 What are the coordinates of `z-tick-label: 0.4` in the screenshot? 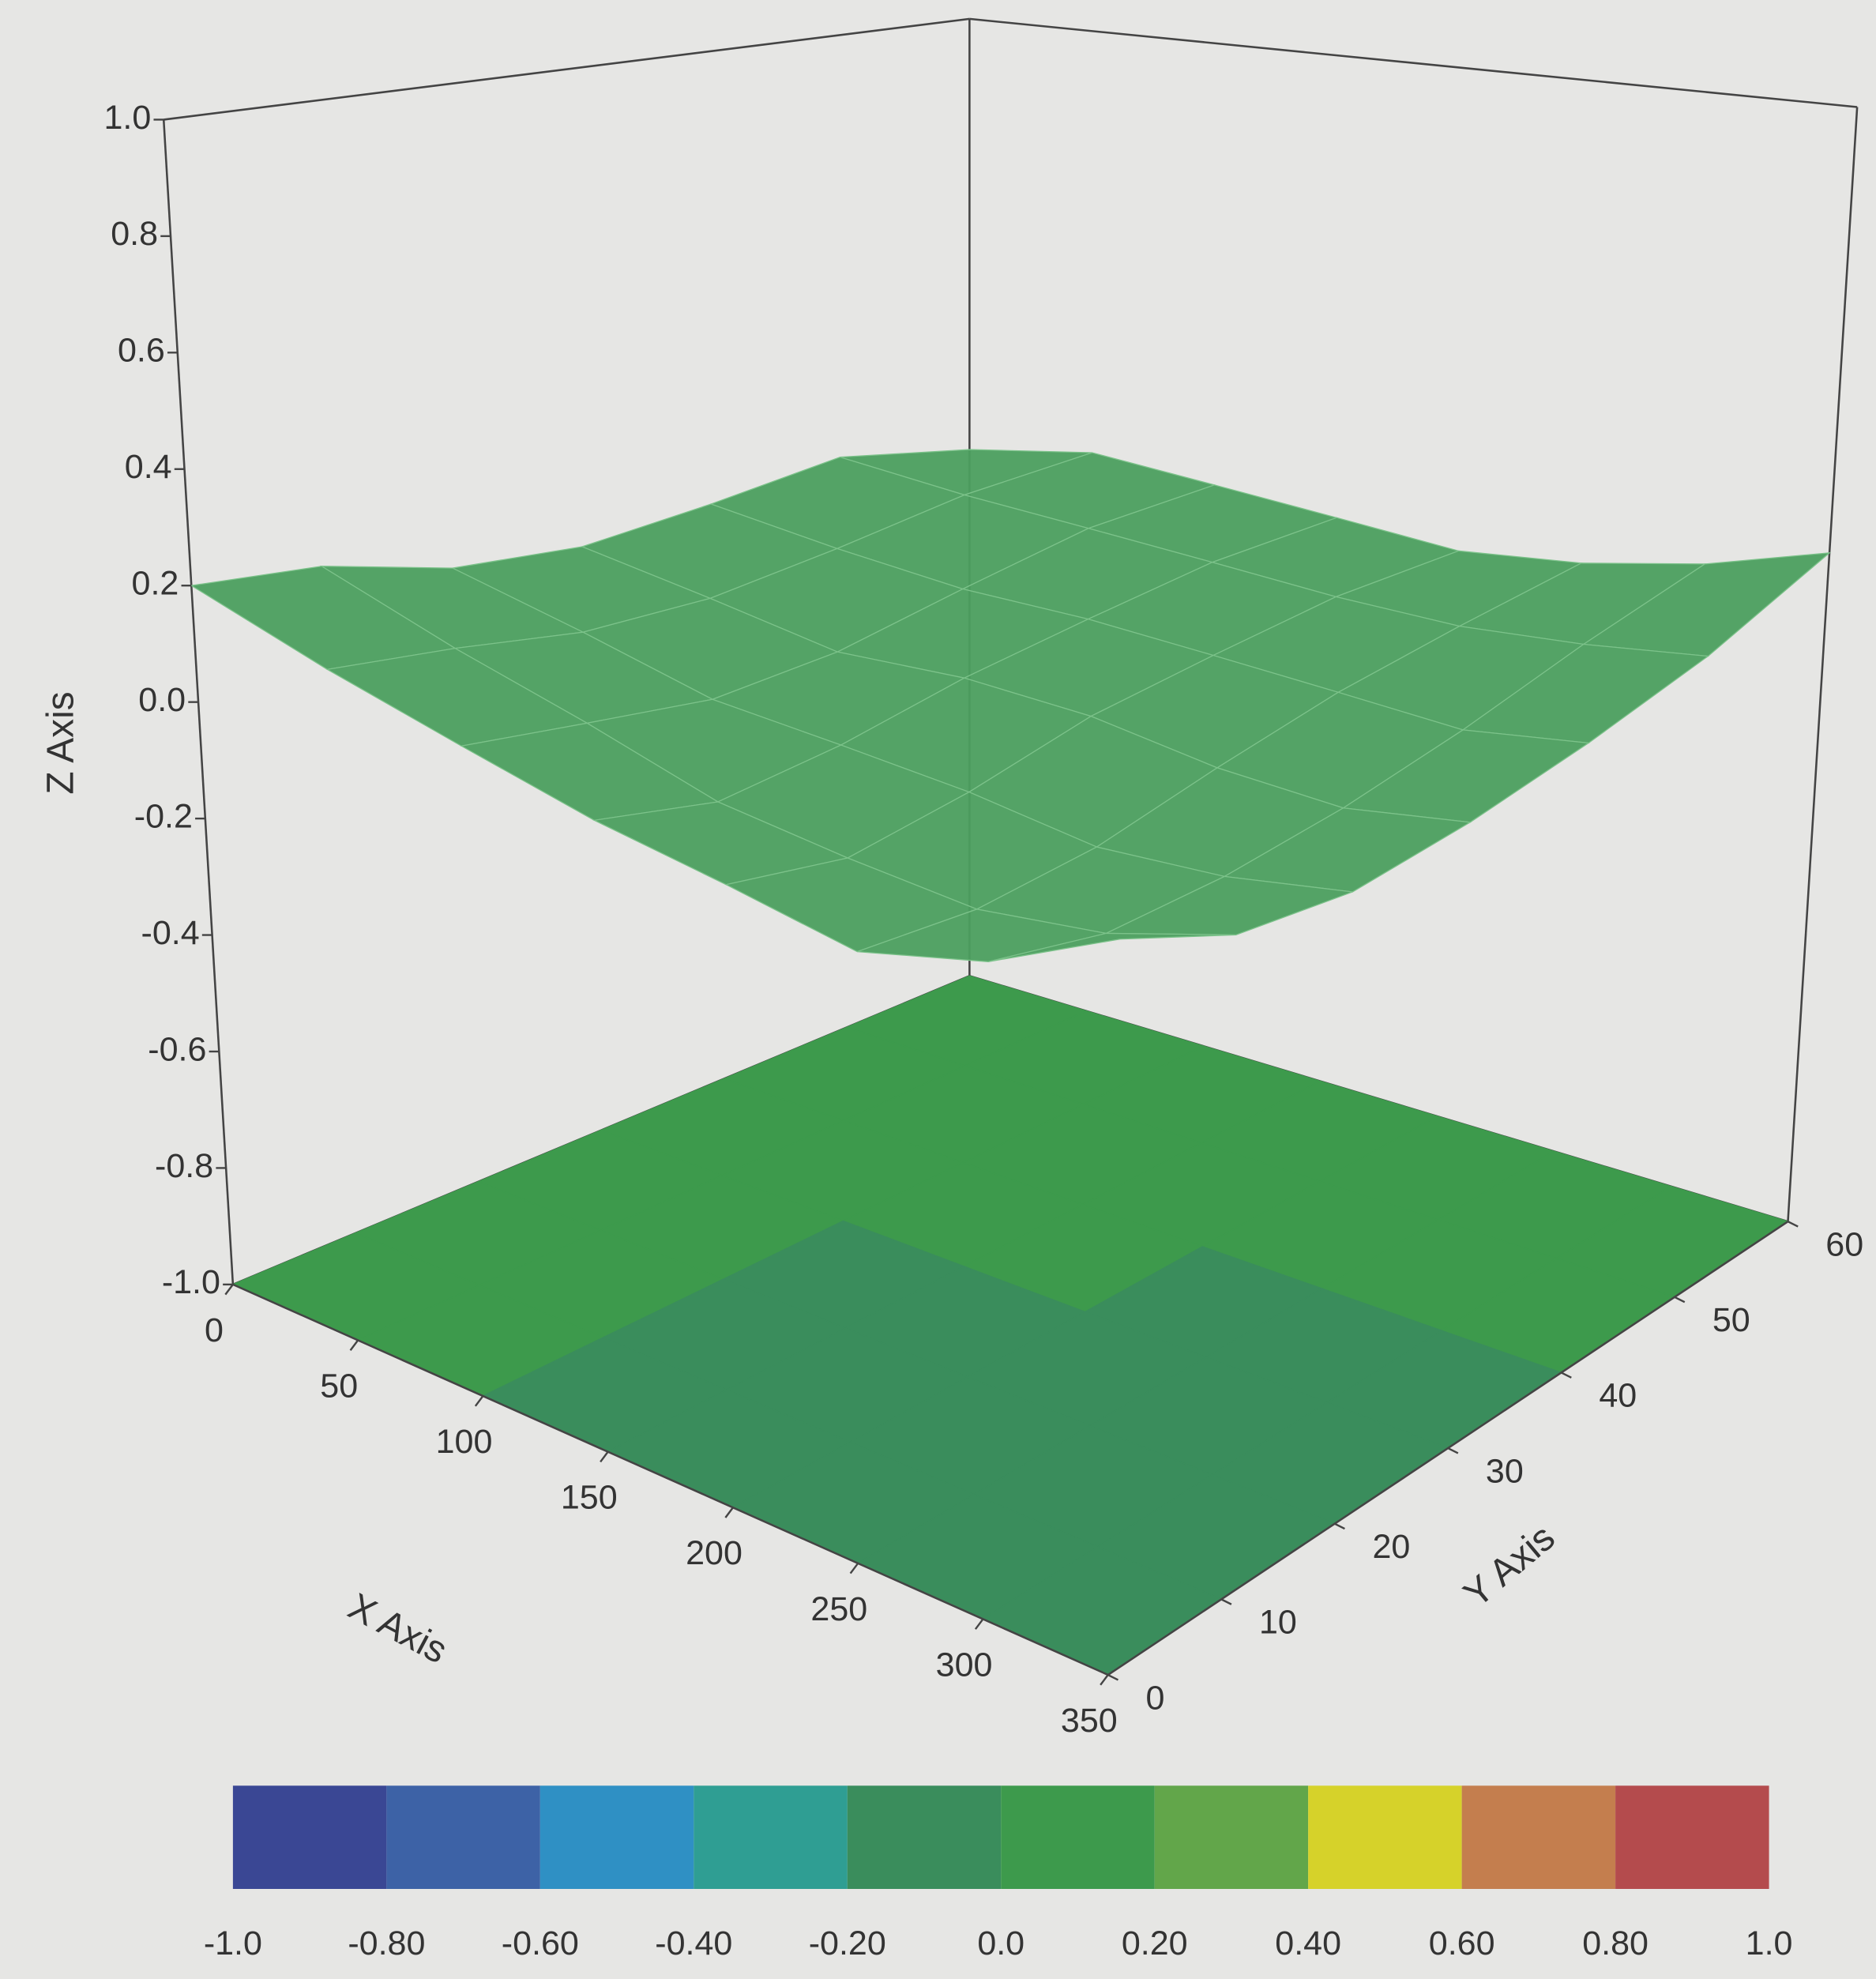 It's located at (148, 467).